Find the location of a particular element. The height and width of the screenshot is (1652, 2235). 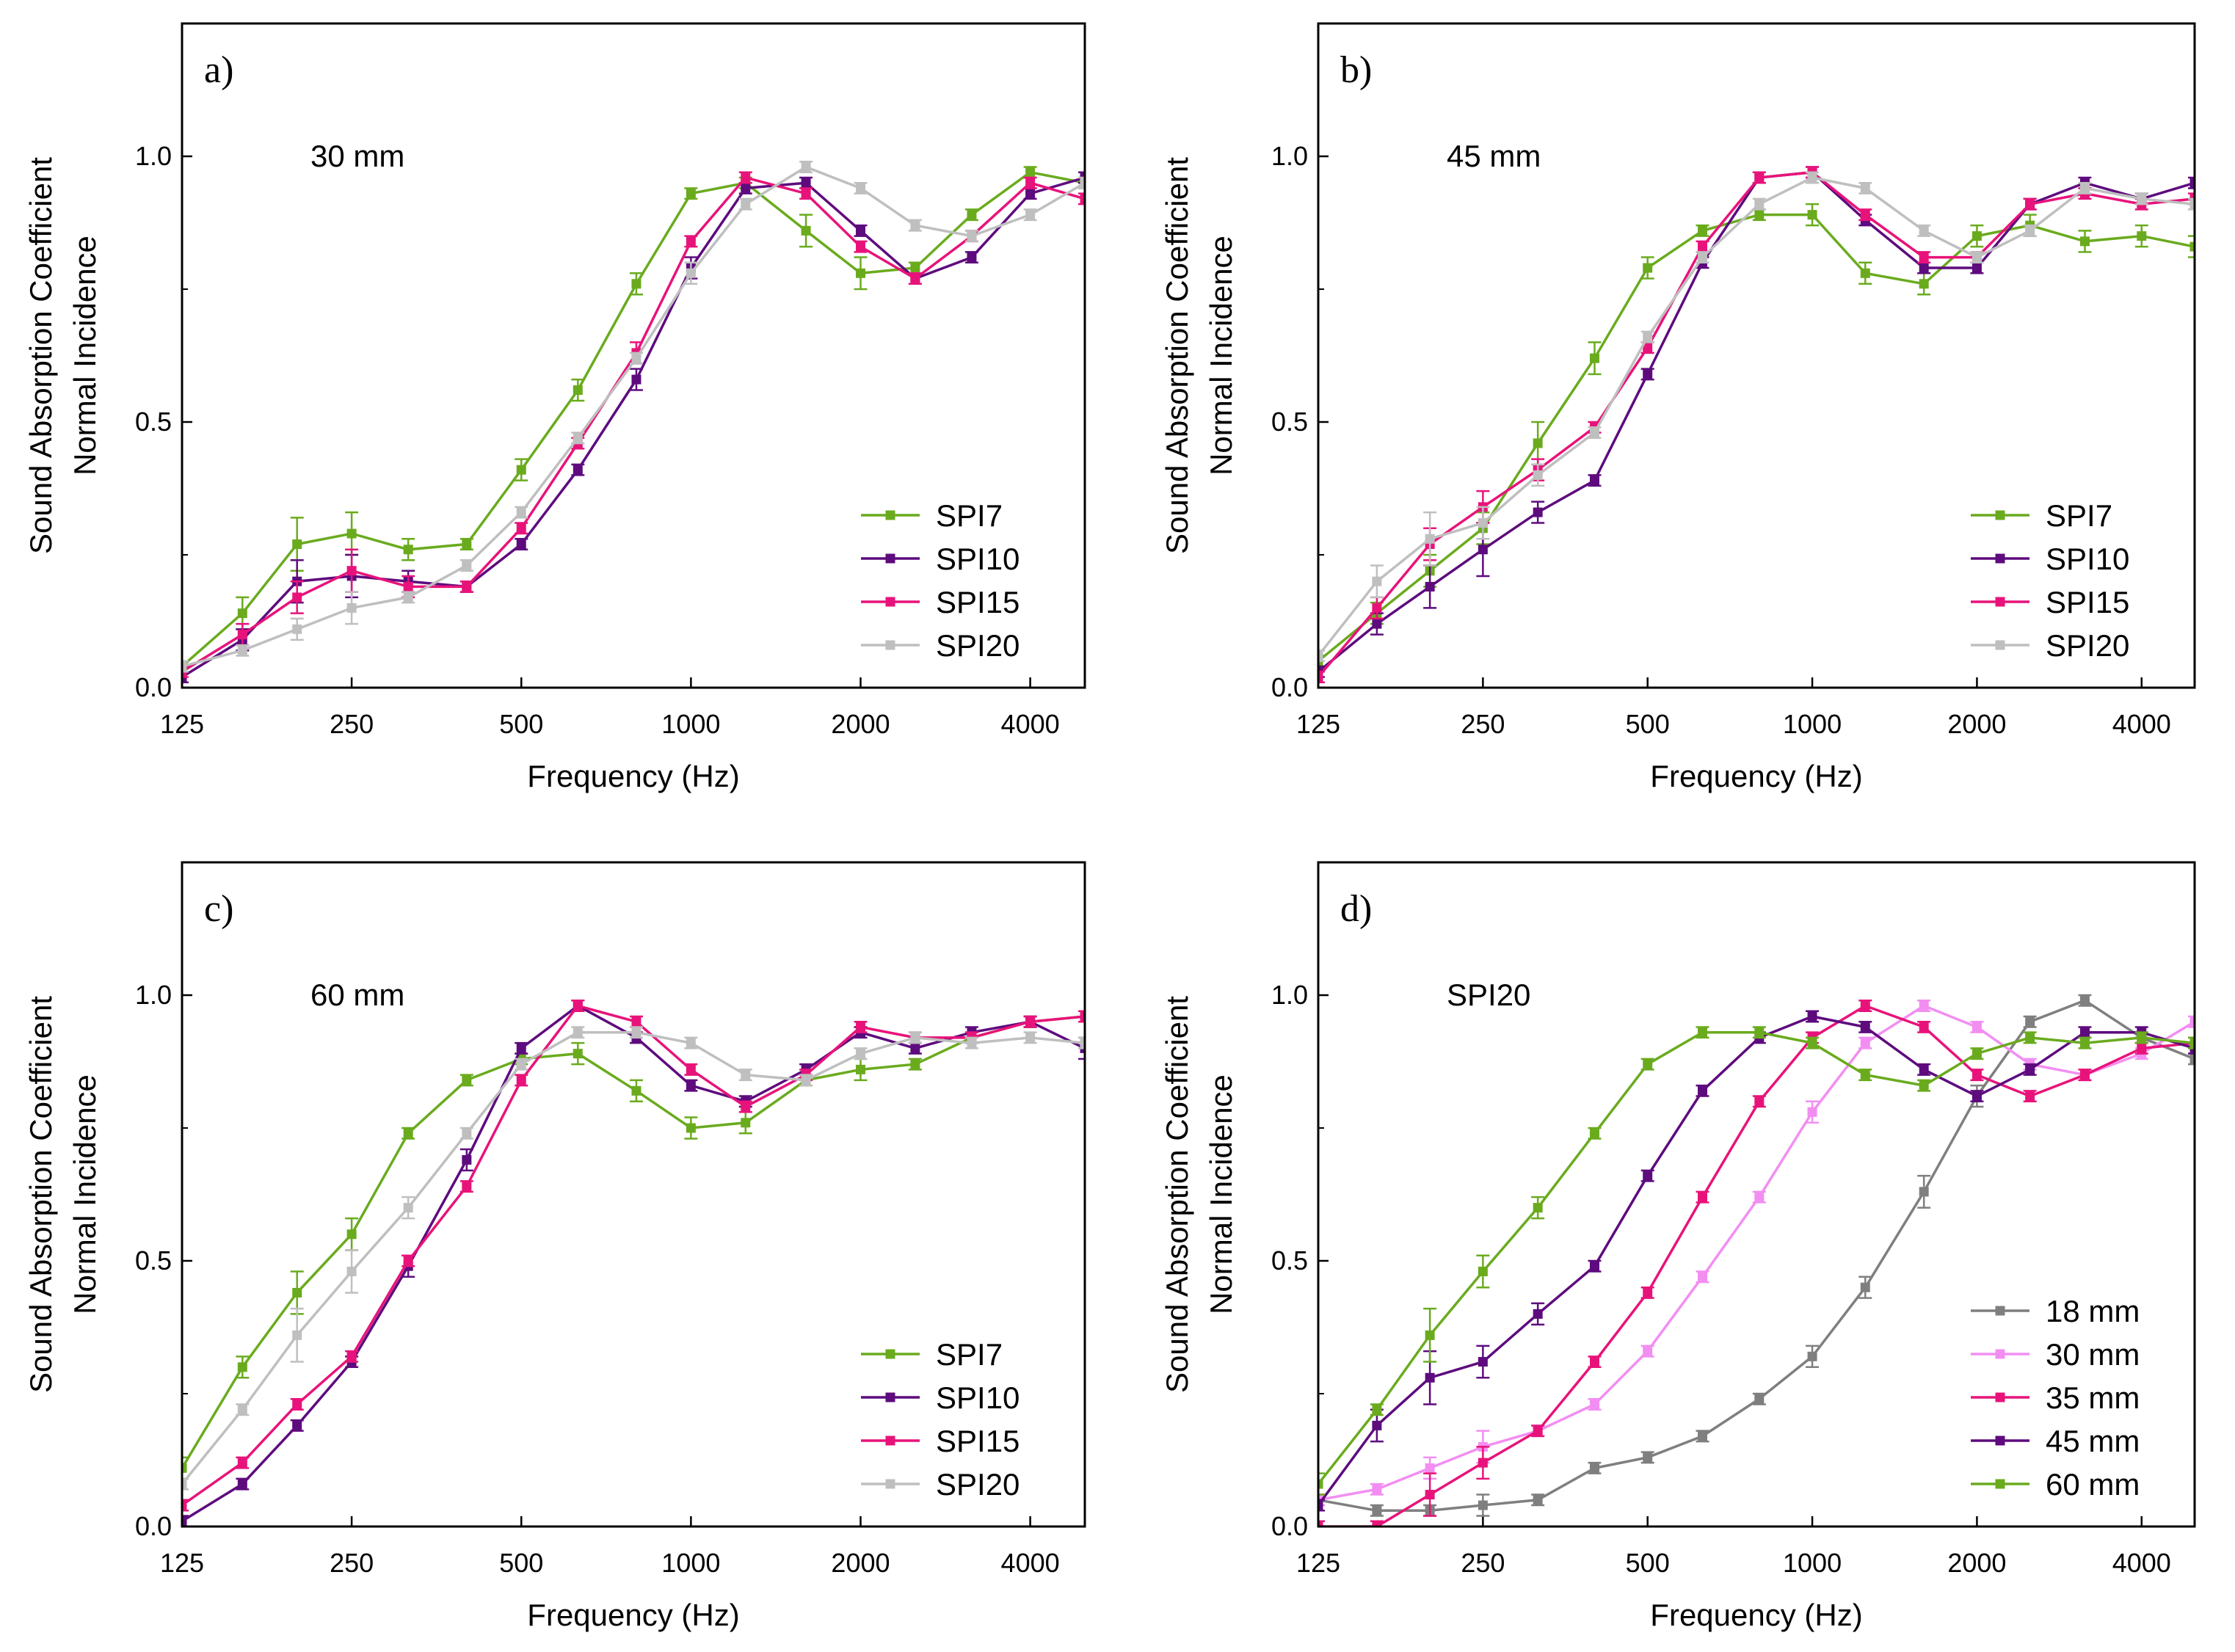

legend-label: SPI7 is located at coordinates (2079, 515).